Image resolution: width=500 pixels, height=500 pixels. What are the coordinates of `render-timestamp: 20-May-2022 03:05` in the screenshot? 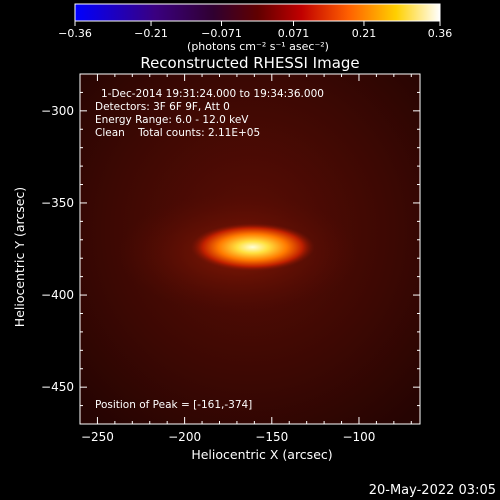 It's located at (432, 490).